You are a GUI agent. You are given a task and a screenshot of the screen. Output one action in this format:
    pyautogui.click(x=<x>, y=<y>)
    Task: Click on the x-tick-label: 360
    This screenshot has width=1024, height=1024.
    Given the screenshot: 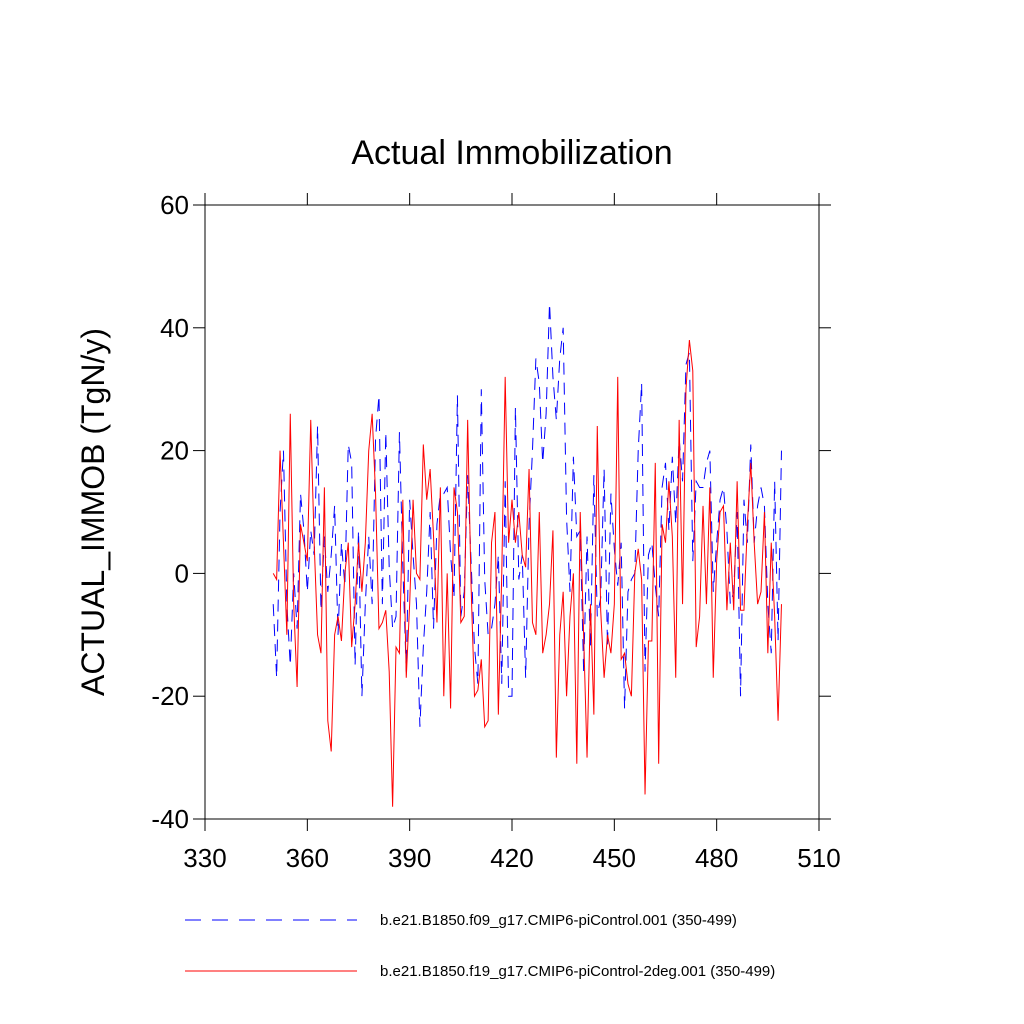 What is the action you would take?
    pyautogui.click(x=307, y=858)
    